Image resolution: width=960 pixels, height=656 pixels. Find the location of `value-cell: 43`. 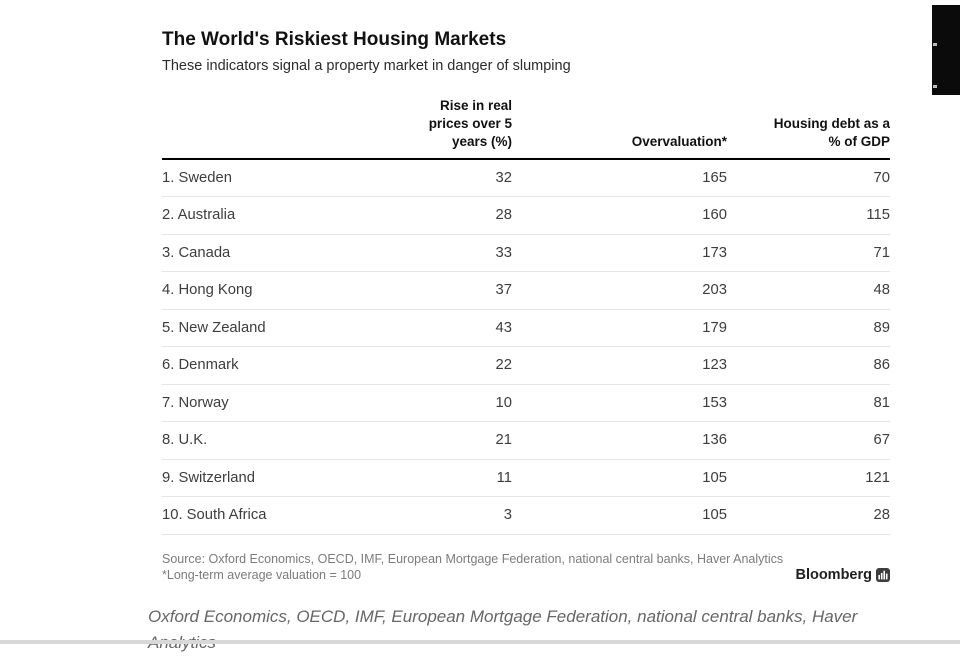

value-cell: 43 is located at coordinates (432, 328).